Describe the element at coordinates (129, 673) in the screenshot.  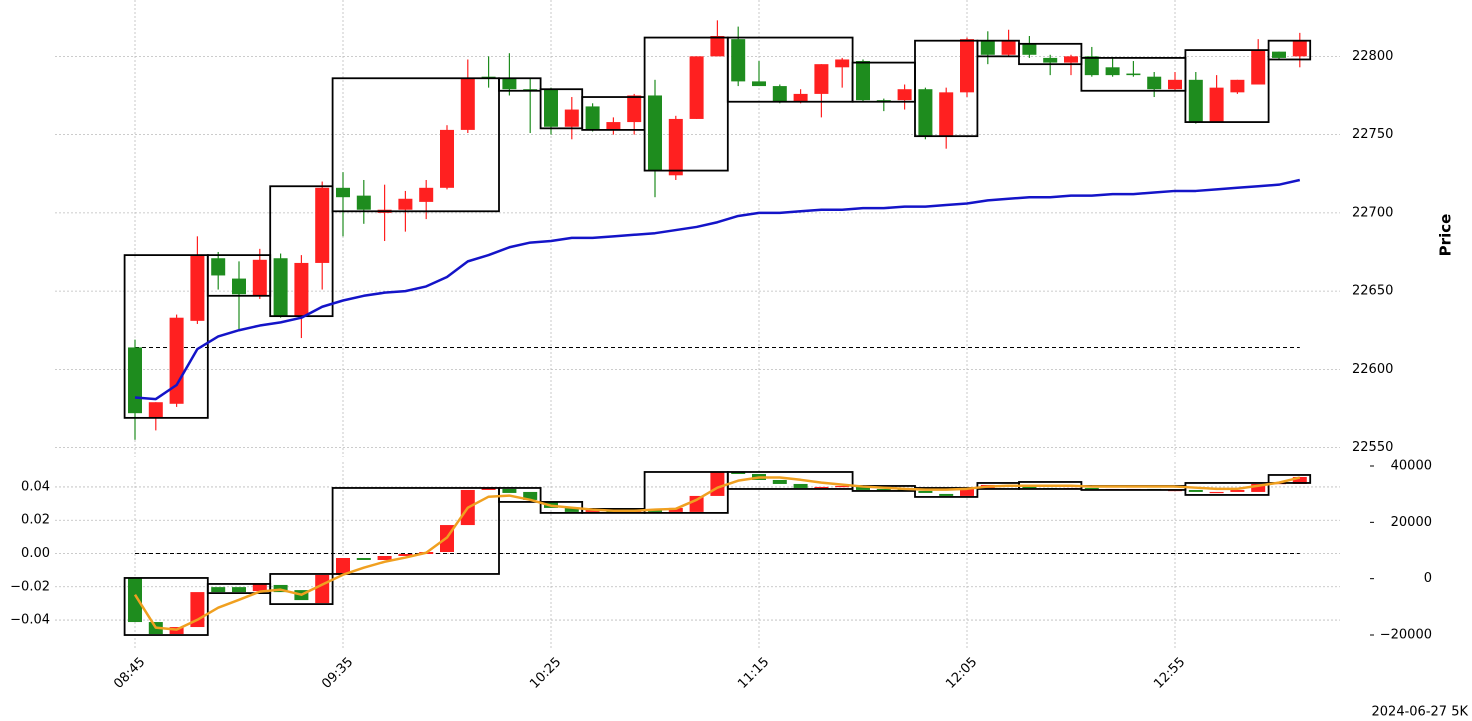
I see `x-tick-label: 08:45` at that location.